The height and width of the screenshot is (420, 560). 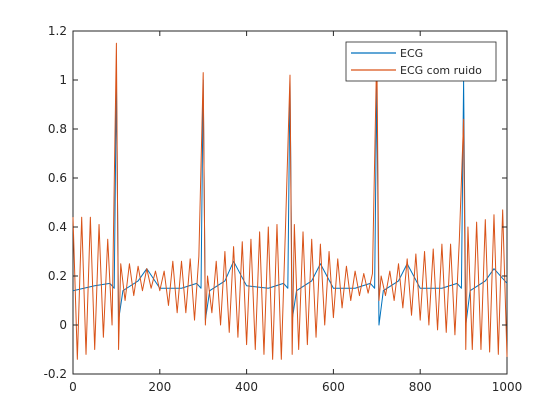 What do you see at coordinates (55, 374) in the screenshot?
I see `y-tick-label: -0.2` at bounding box center [55, 374].